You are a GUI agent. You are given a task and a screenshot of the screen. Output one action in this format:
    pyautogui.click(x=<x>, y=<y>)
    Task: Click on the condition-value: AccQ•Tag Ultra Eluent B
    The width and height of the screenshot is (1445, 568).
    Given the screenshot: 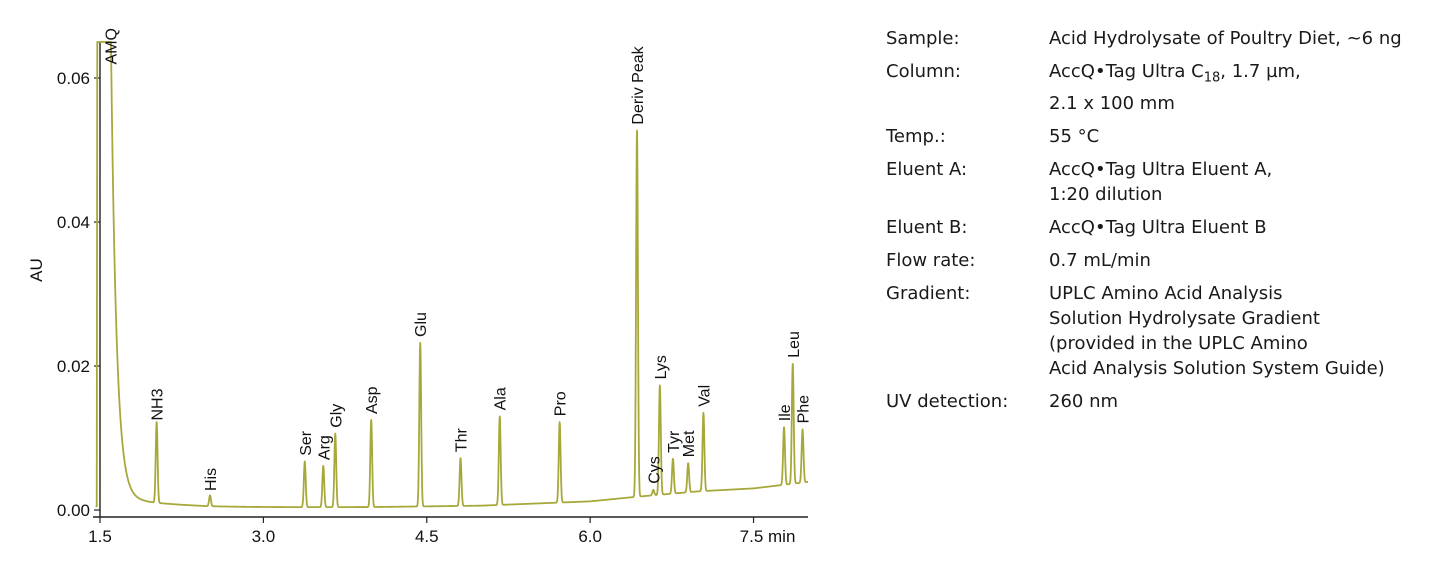 What is the action you would take?
    pyautogui.click(x=1158, y=227)
    